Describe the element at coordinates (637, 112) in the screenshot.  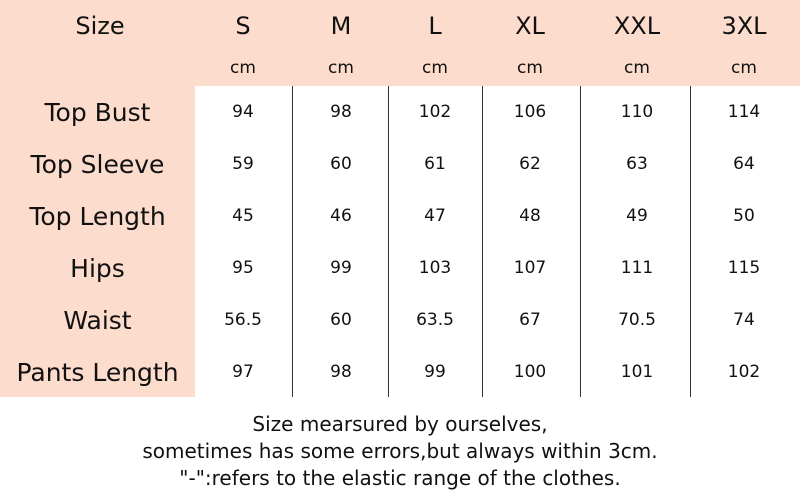
I see `value-cell: 110` at that location.